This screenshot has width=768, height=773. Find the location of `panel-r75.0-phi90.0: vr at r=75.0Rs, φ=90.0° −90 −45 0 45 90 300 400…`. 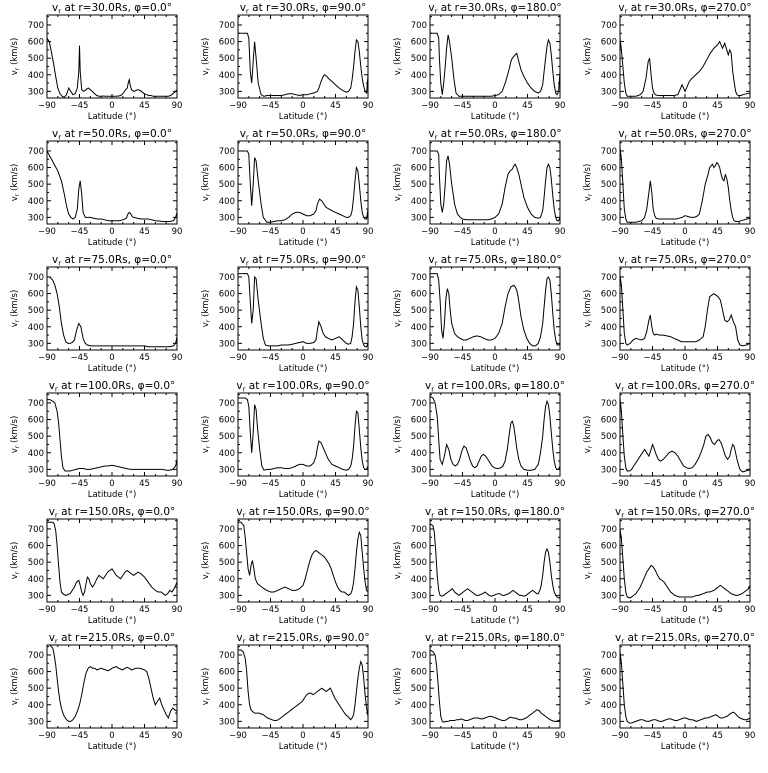

panel-r75.0-phi90.0: vr at r=75.0Rs, φ=90.0° −90 −45 0 45 90 300 400… is located at coordinates (287, 314).